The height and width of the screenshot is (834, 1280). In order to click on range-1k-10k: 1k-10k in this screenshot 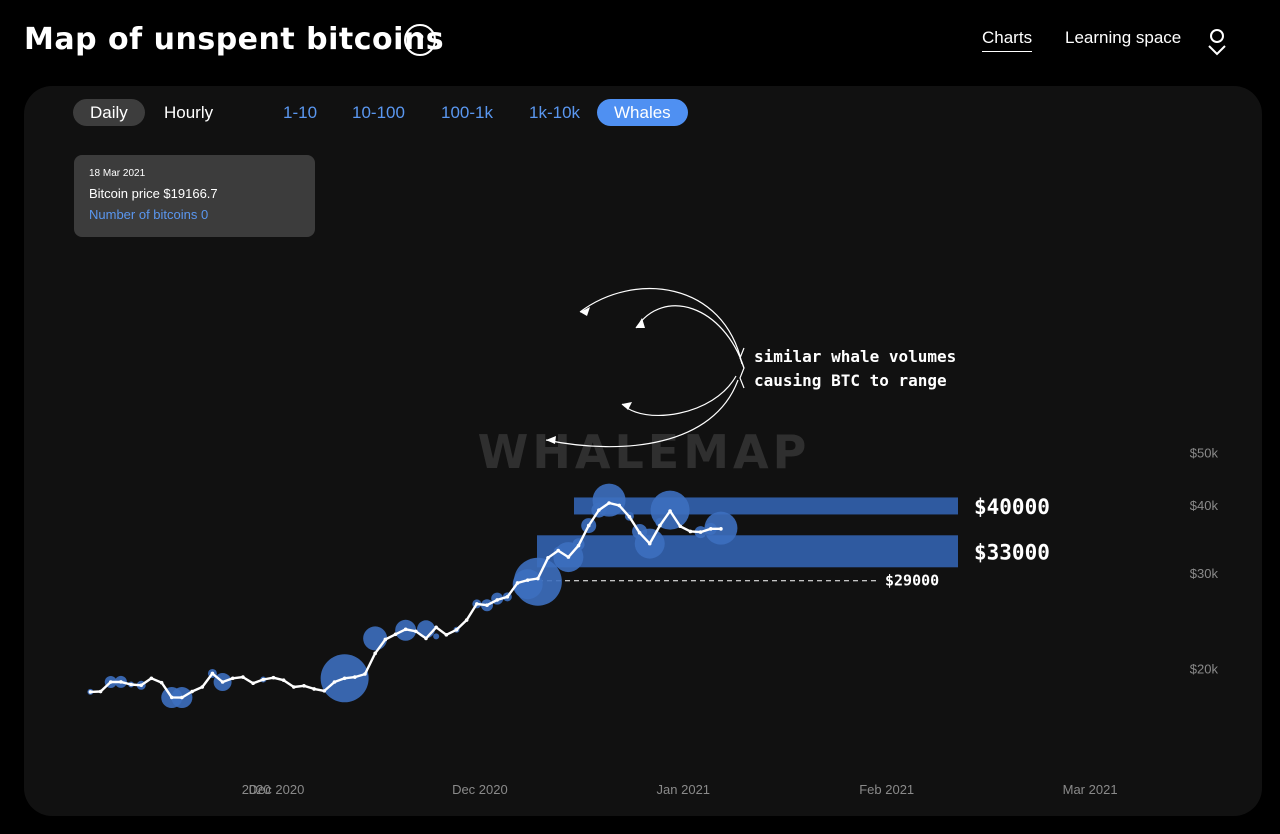, I will do `click(555, 112)`.